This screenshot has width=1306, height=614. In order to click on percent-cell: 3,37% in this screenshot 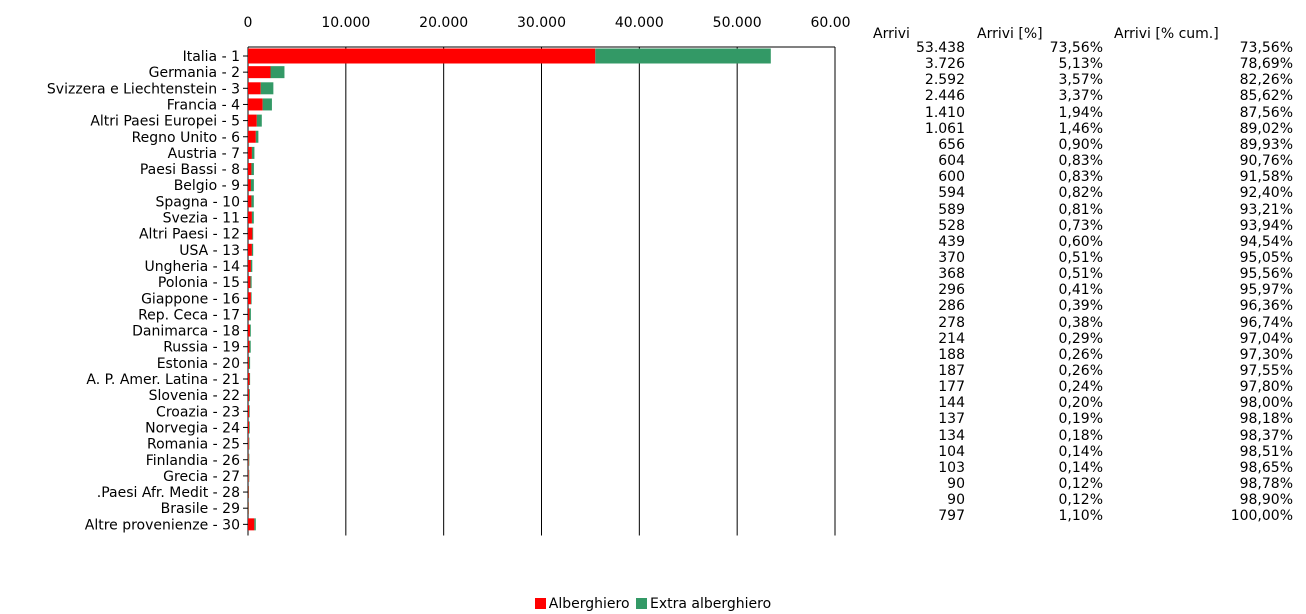, I will do `click(1080, 96)`.